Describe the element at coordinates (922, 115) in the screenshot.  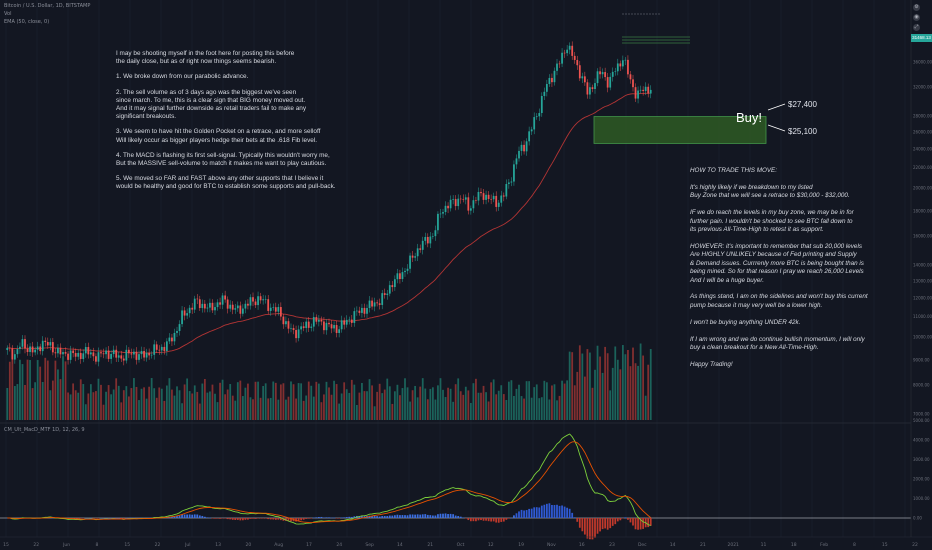
I see `y-tick-label: 28000.00` at that location.